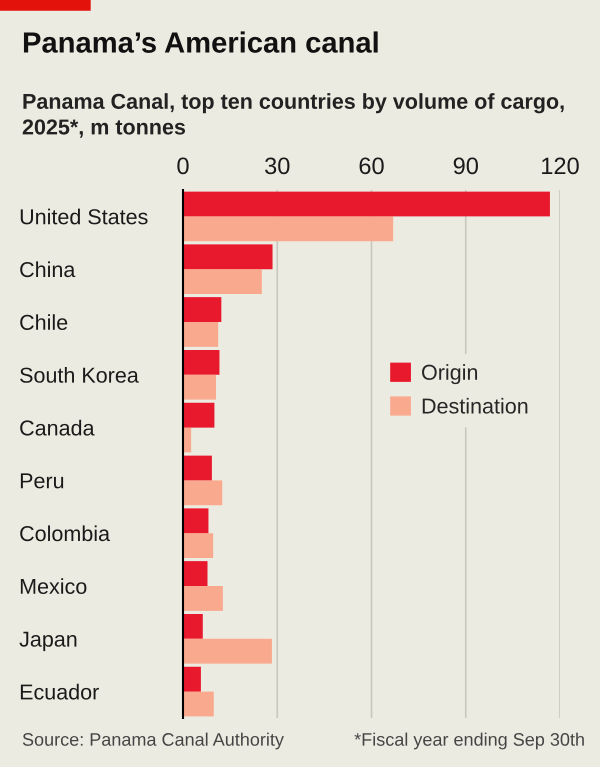  I want to click on chart-title: Panama’s American canal, so click(201, 42).